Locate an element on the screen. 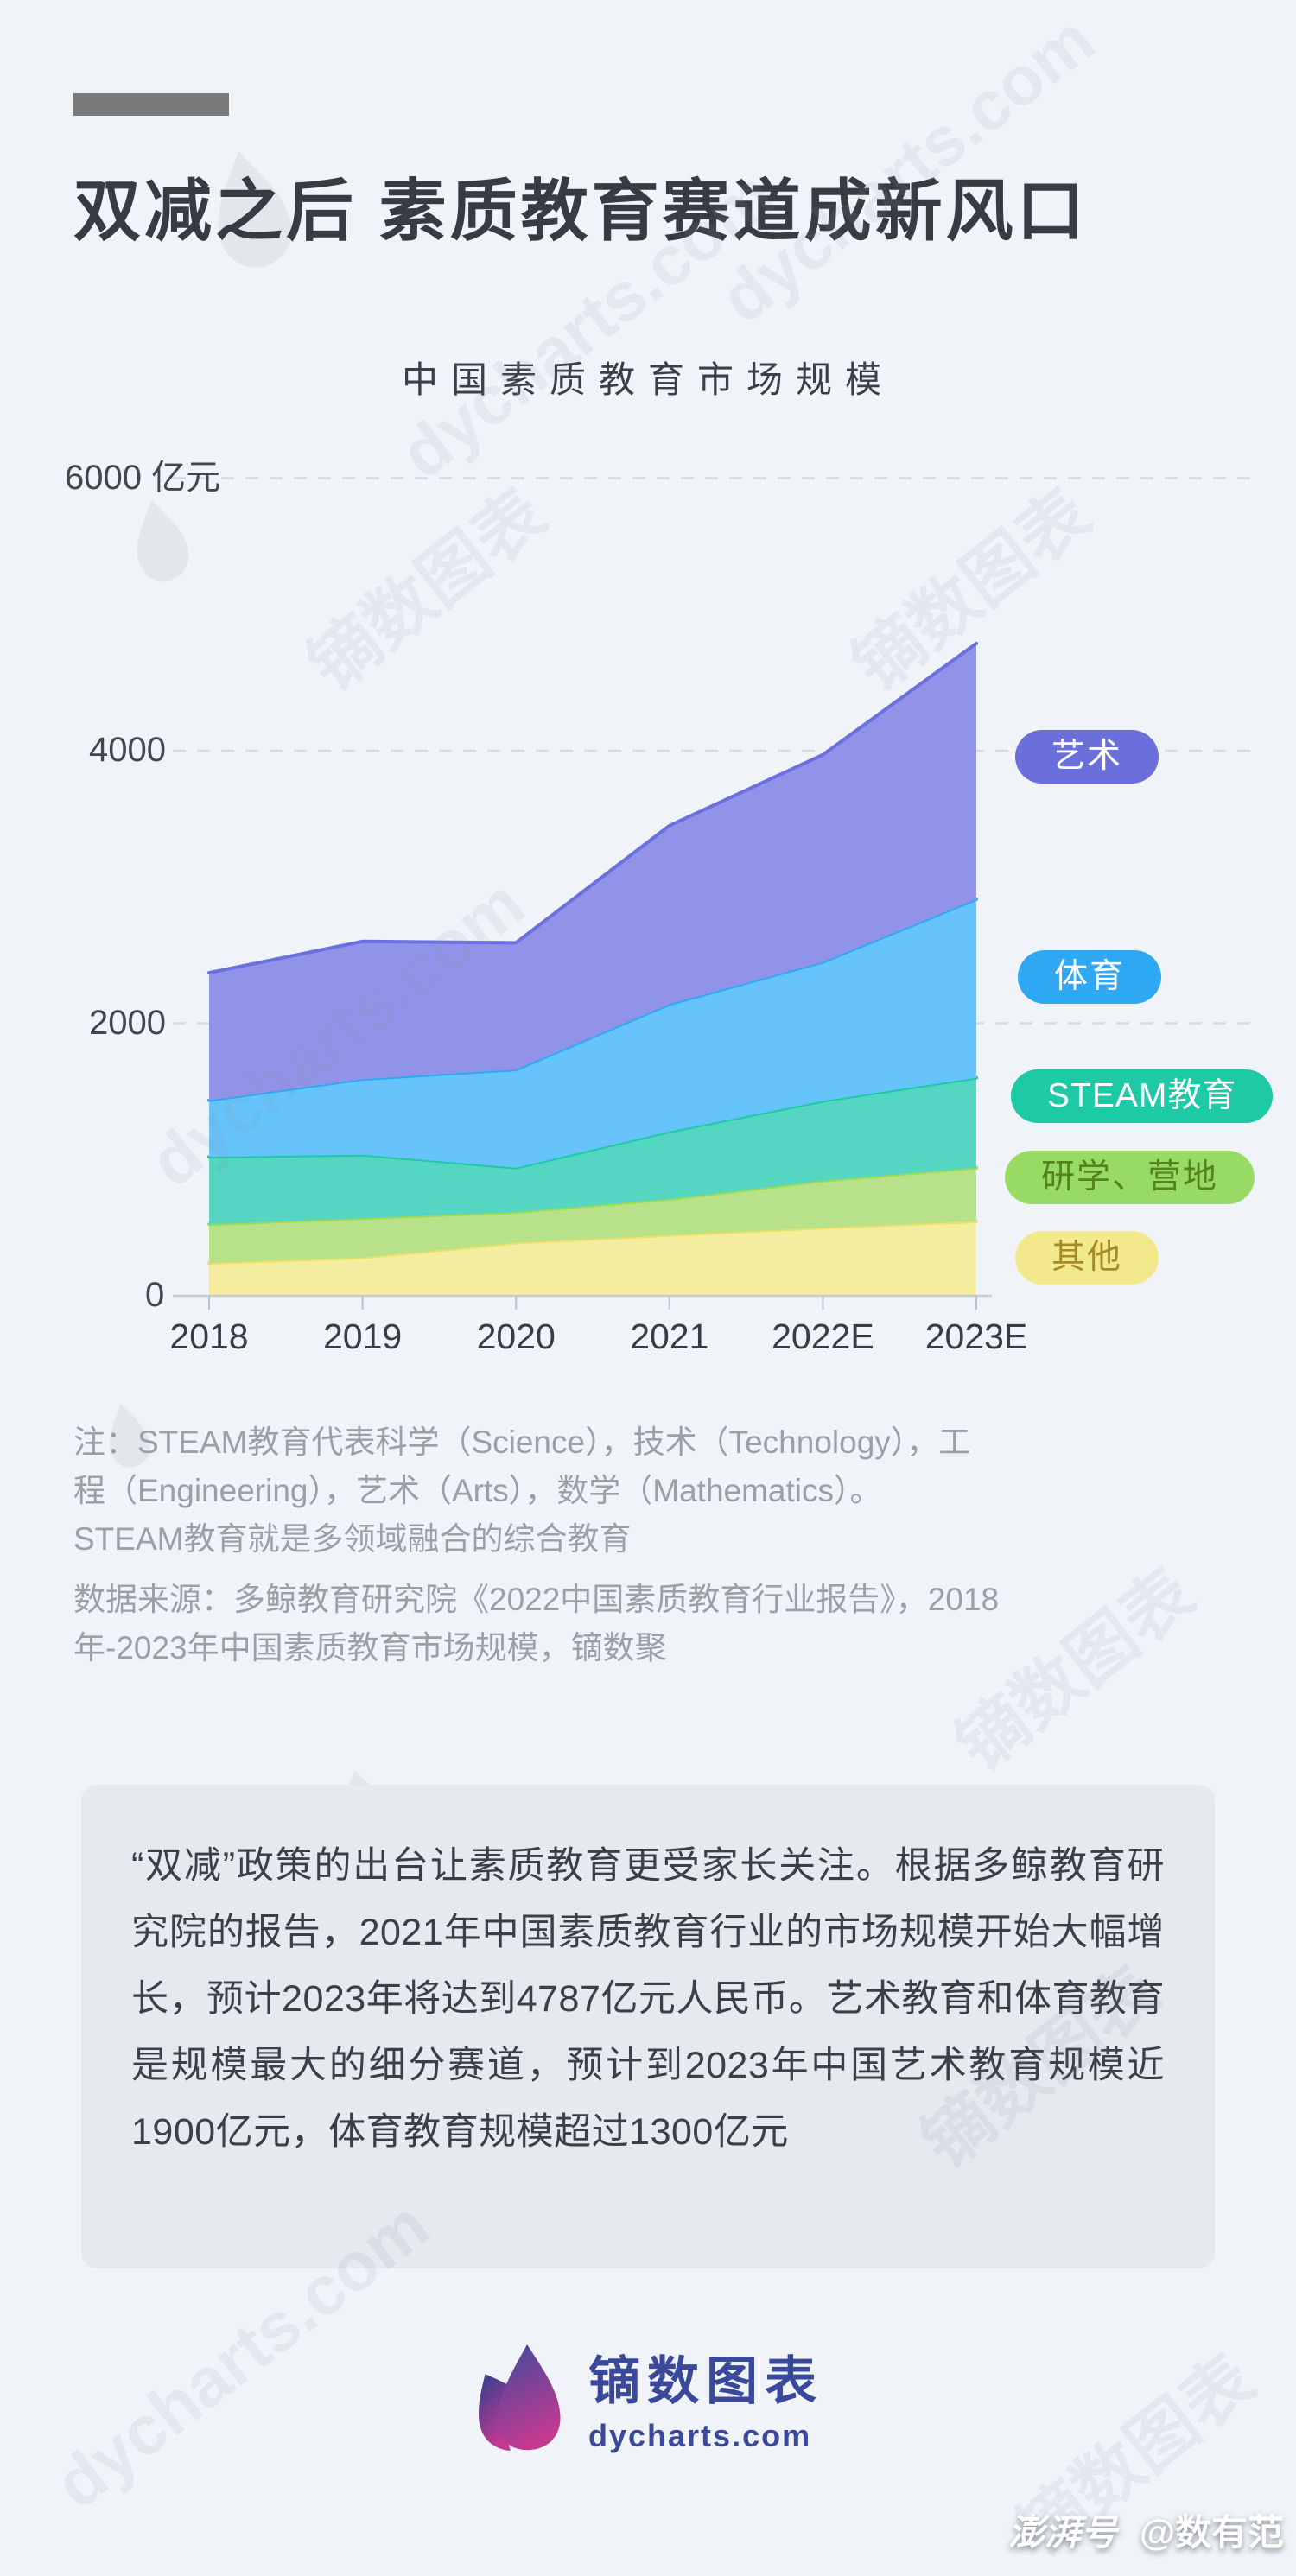  area-stroke-艺术 is located at coordinates (592, 808).